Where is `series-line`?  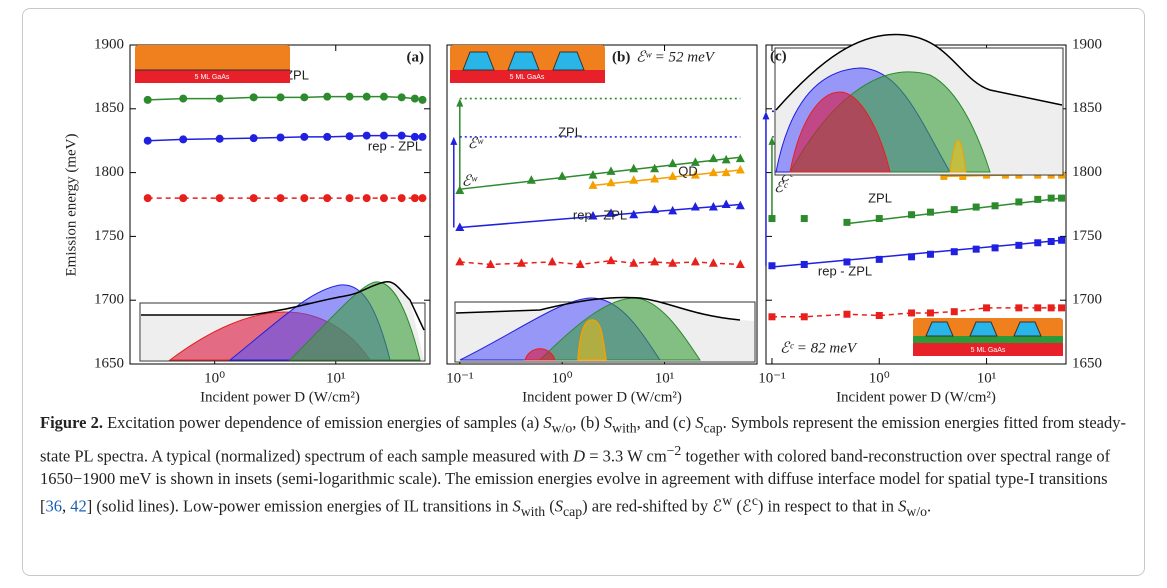 series-line is located at coordinates (916, 312).